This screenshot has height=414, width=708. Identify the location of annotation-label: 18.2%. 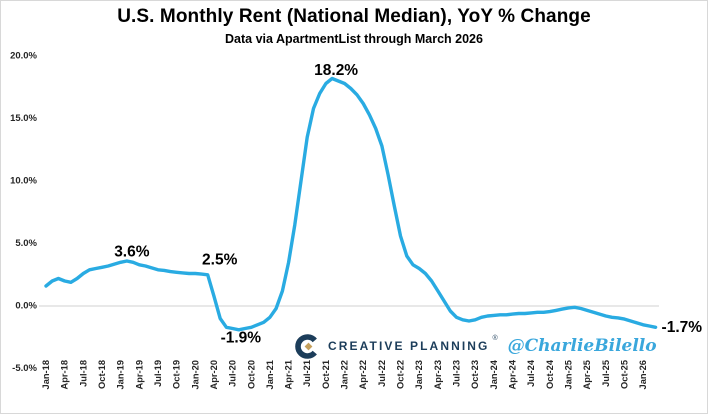
(336, 70).